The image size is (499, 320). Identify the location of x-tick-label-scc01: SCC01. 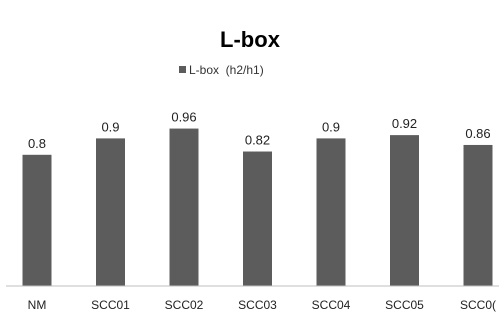
(110, 305).